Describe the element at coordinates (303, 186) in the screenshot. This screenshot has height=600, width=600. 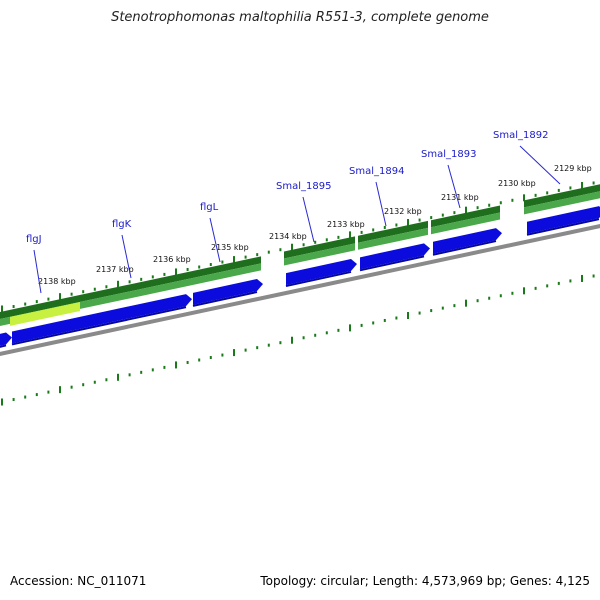
I see `gene-label: Smal_1895` at that location.